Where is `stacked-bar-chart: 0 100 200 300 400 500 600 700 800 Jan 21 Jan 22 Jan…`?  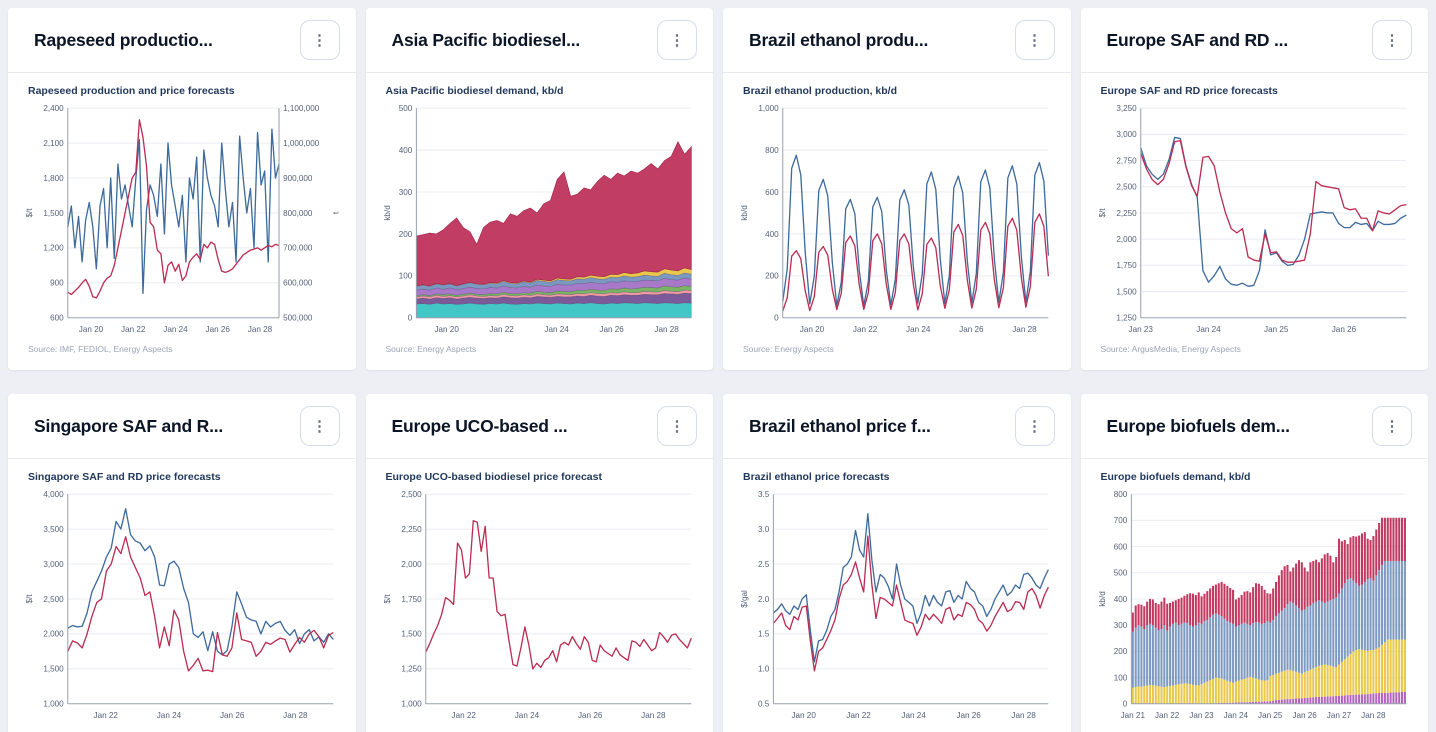 stacked-bar-chart: 0 100 200 300 400 500 600 700 800 Jan 21 Jan 22 Jan… is located at coordinates (1252, 605).